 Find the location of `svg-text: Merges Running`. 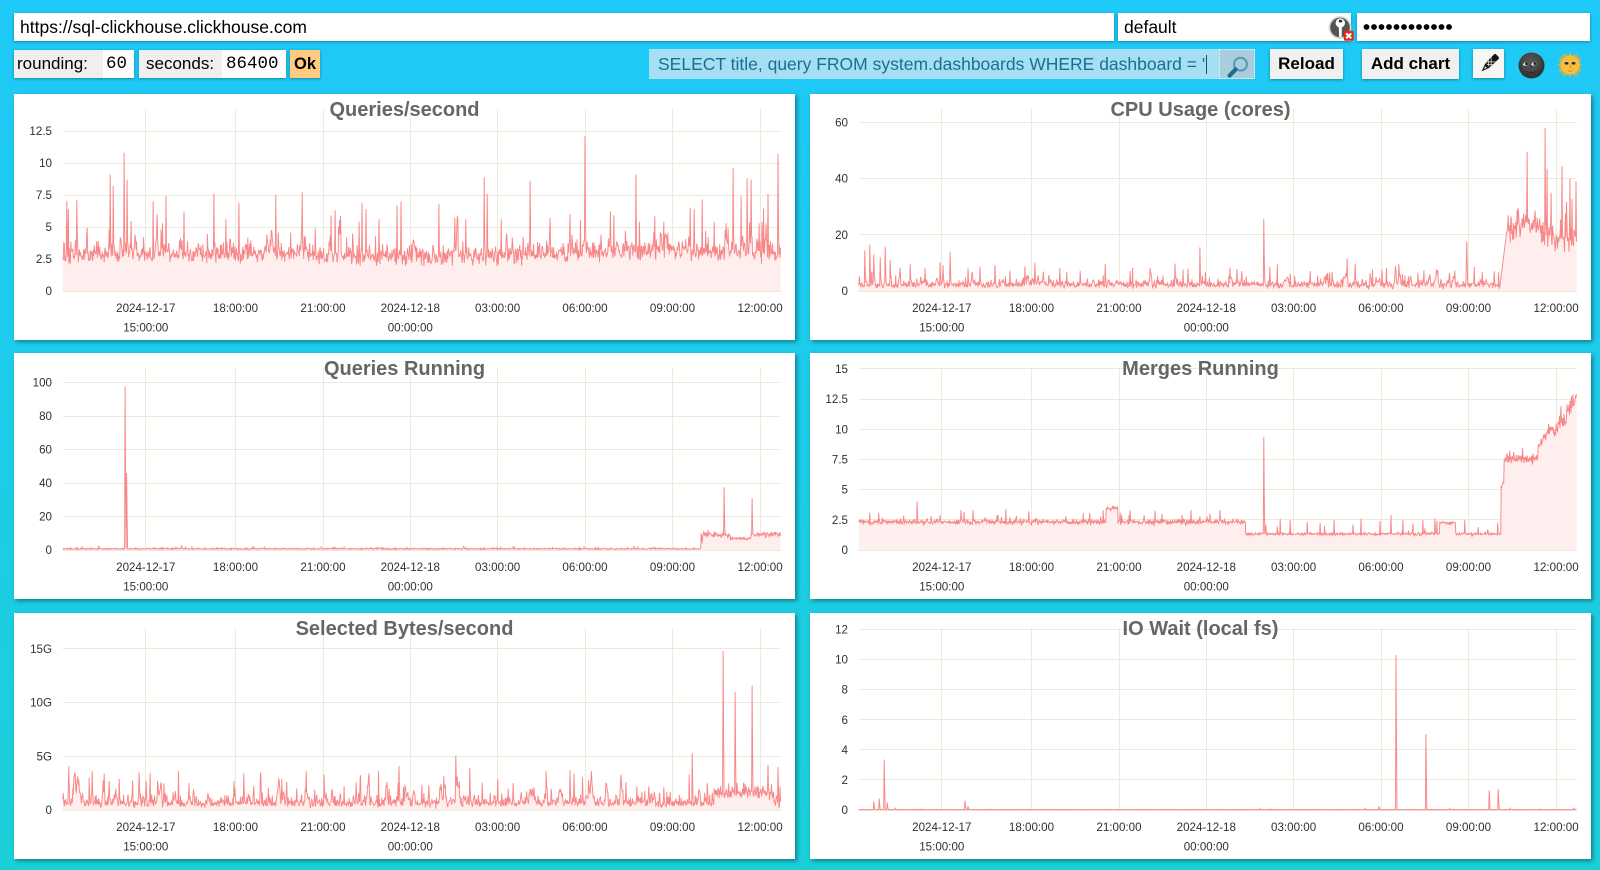

svg-text: Merges Running is located at coordinates (1200, 369).